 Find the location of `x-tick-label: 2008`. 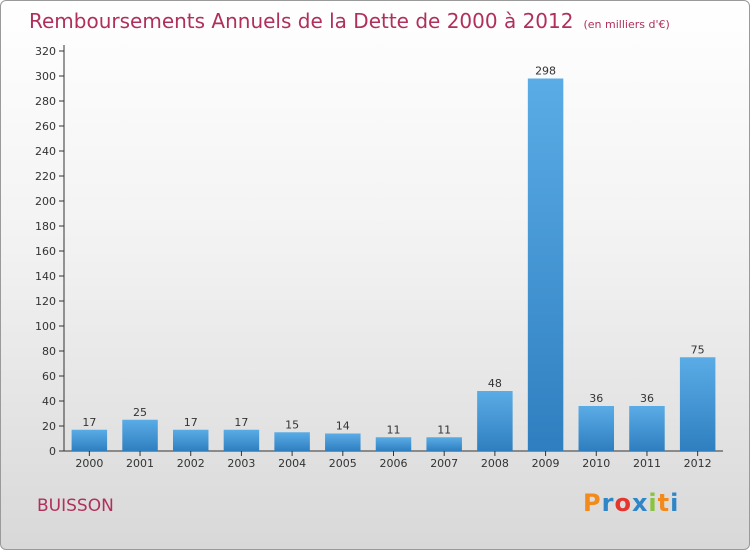

x-tick-label: 2008 is located at coordinates (495, 463).